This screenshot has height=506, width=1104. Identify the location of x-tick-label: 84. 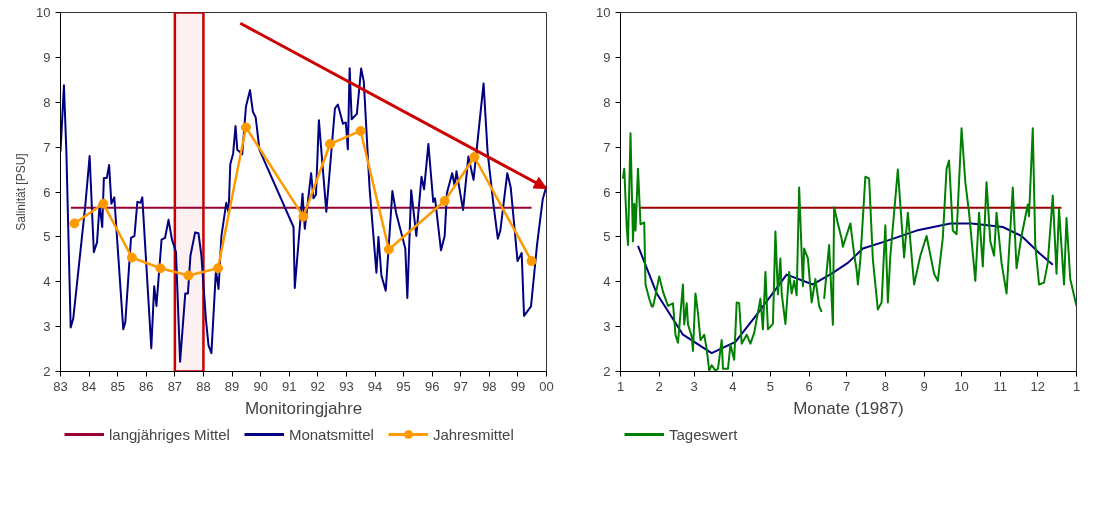
(89, 386).